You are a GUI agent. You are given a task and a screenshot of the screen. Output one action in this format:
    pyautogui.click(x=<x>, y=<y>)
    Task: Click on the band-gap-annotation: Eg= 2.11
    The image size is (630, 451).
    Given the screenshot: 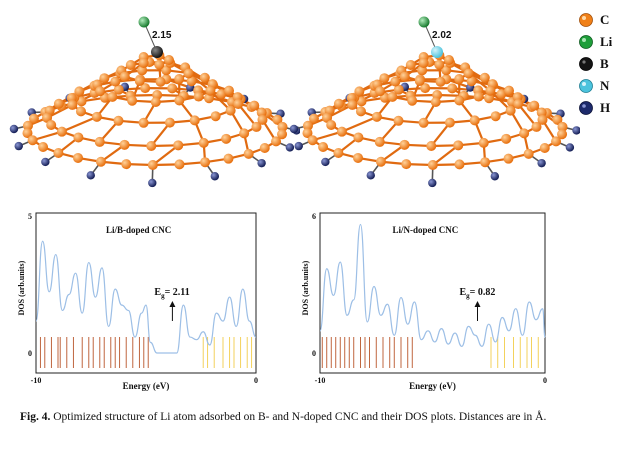 What is the action you would take?
    pyautogui.click(x=171, y=293)
    